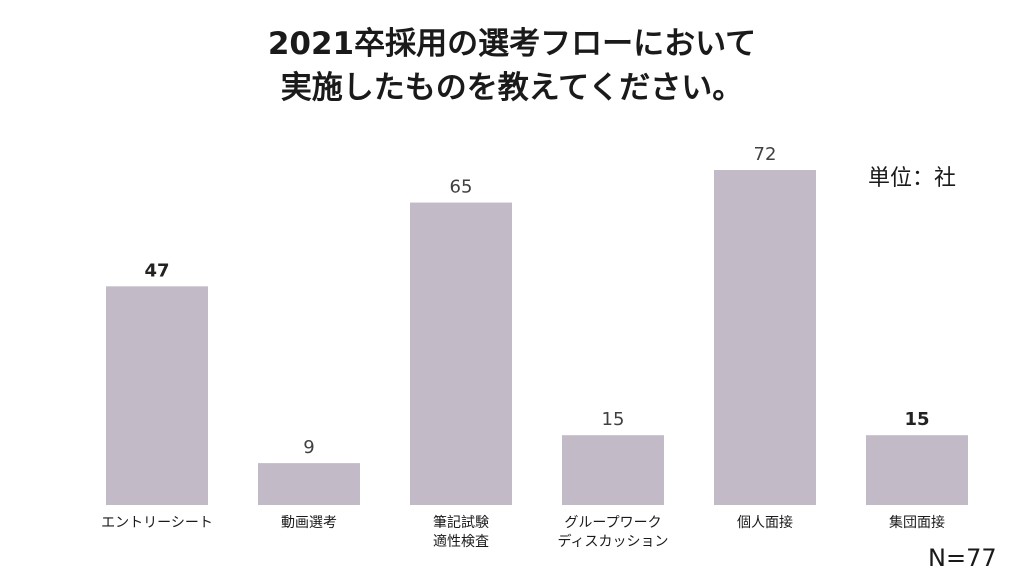 The image size is (1024, 576). What do you see at coordinates (461, 522) in the screenshot?
I see `category-label-2: 筆記試験` at bounding box center [461, 522].